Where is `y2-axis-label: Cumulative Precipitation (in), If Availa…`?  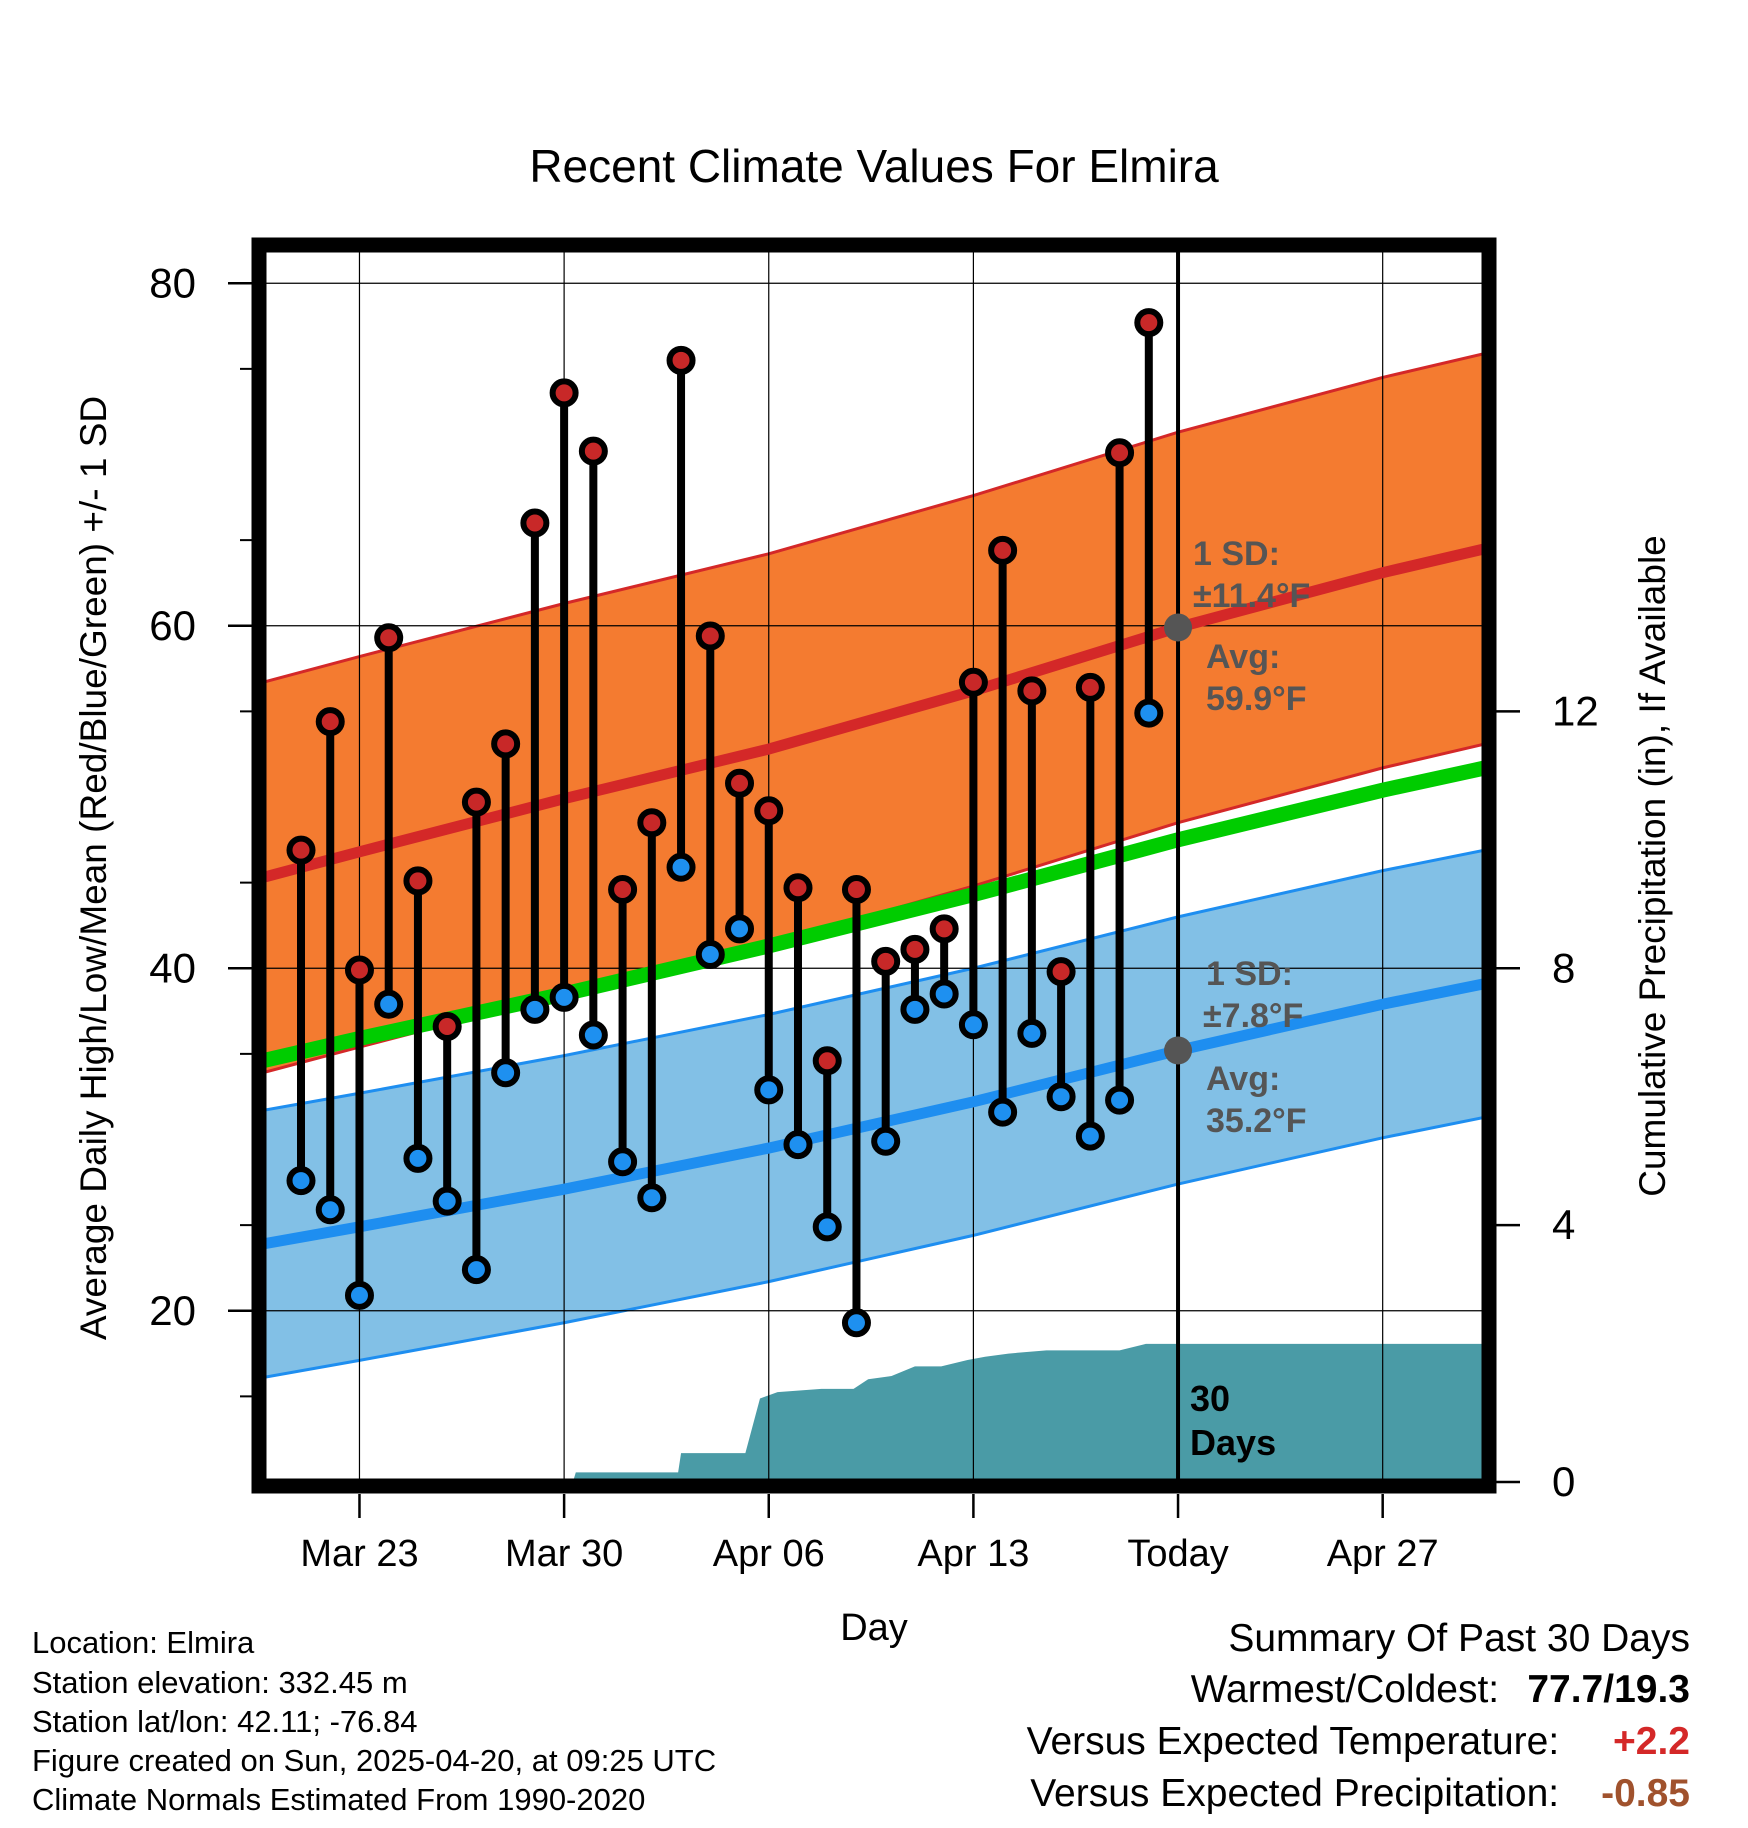
y2-axis-label: Cumulative Precipitation (in), If Availa… is located at coordinates (1652, 866).